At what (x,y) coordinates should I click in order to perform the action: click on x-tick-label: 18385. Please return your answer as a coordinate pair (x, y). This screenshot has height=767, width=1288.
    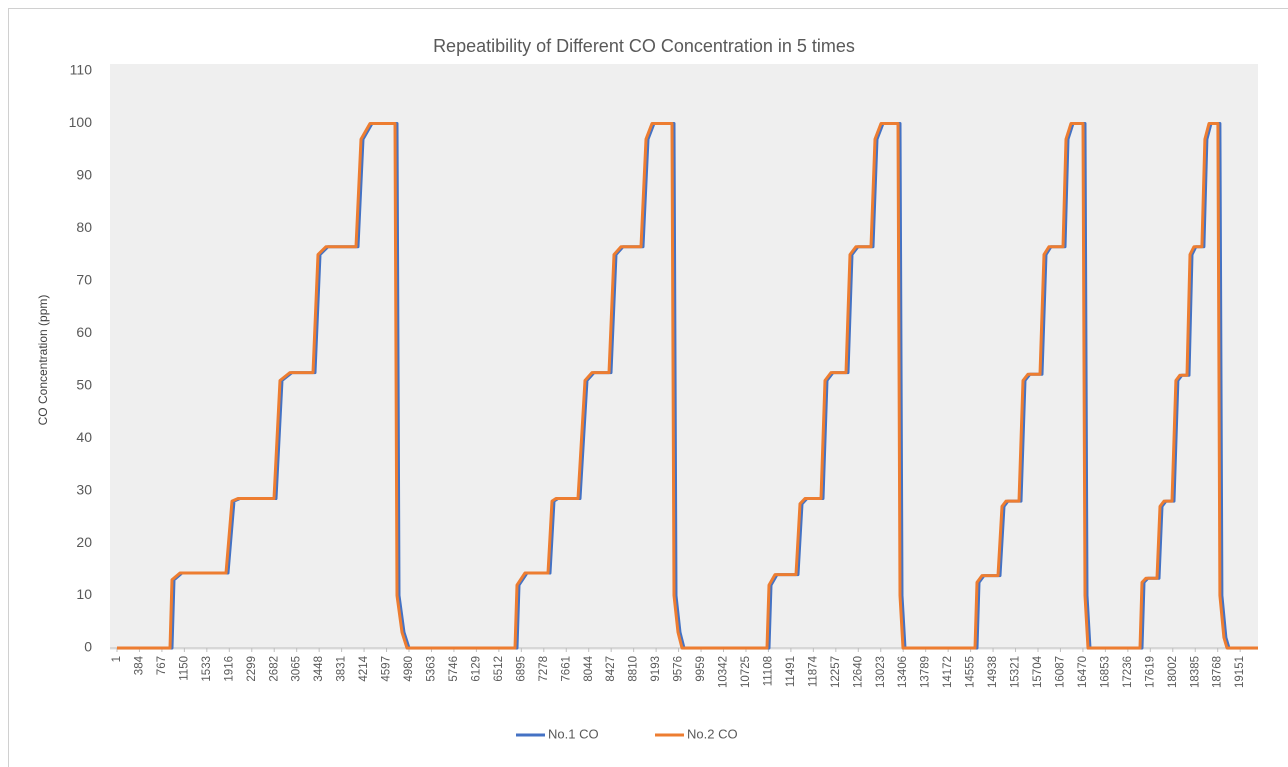
    Looking at the image, I should click on (1195, 672).